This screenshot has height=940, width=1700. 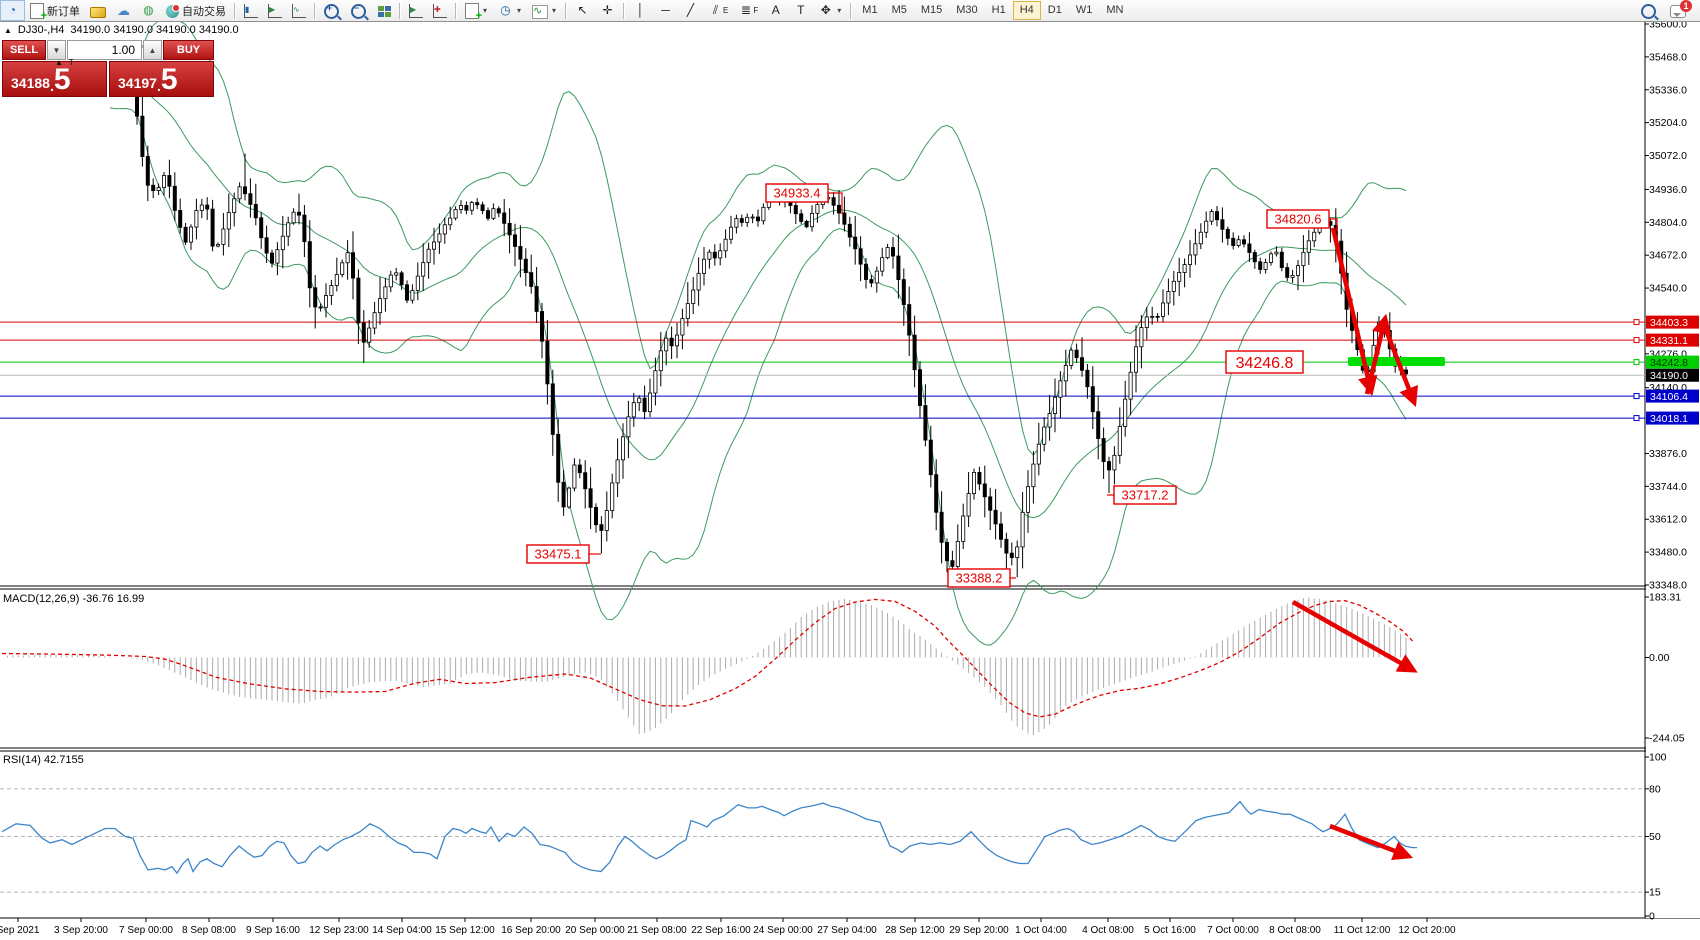 I want to click on timeframe-m15: M15, so click(x=931, y=10).